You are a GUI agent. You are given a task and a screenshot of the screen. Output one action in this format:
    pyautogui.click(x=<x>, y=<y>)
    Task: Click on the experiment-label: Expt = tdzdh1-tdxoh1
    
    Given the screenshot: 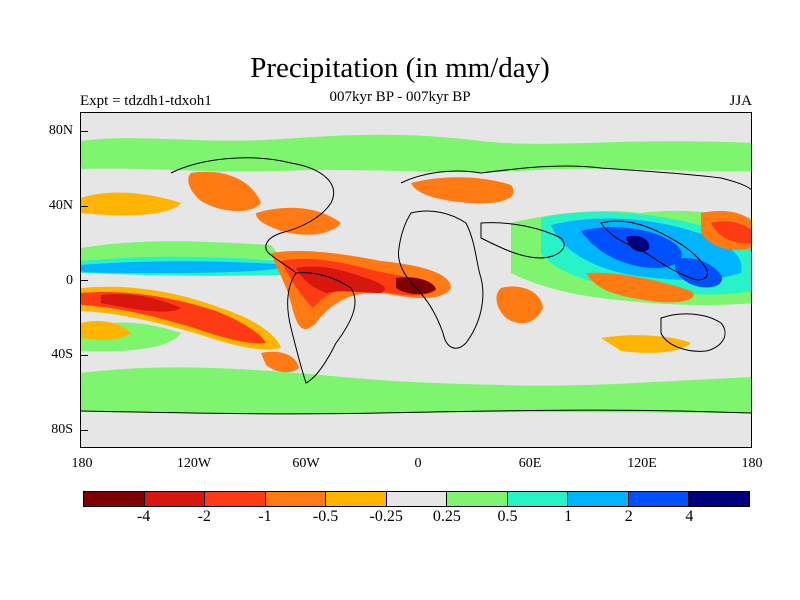 What is the action you would take?
    pyautogui.click(x=146, y=101)
    